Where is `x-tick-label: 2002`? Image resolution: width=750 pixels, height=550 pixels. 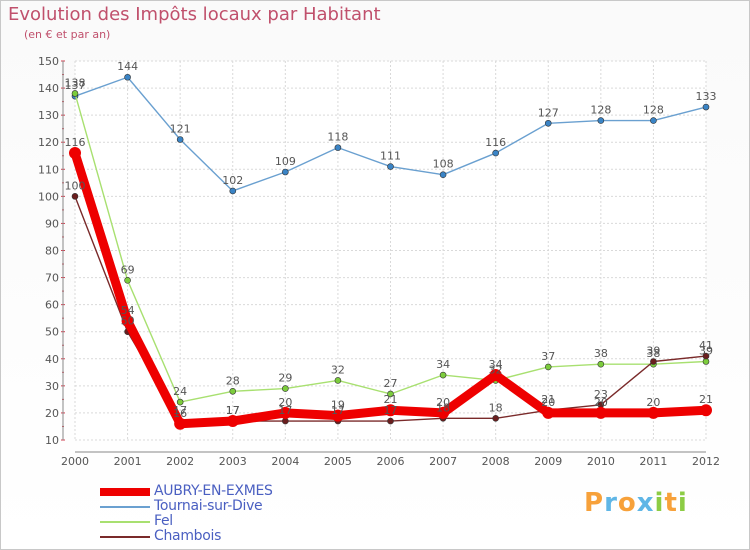
x-tick-label: 2002 is located at coordinates (180, 461).